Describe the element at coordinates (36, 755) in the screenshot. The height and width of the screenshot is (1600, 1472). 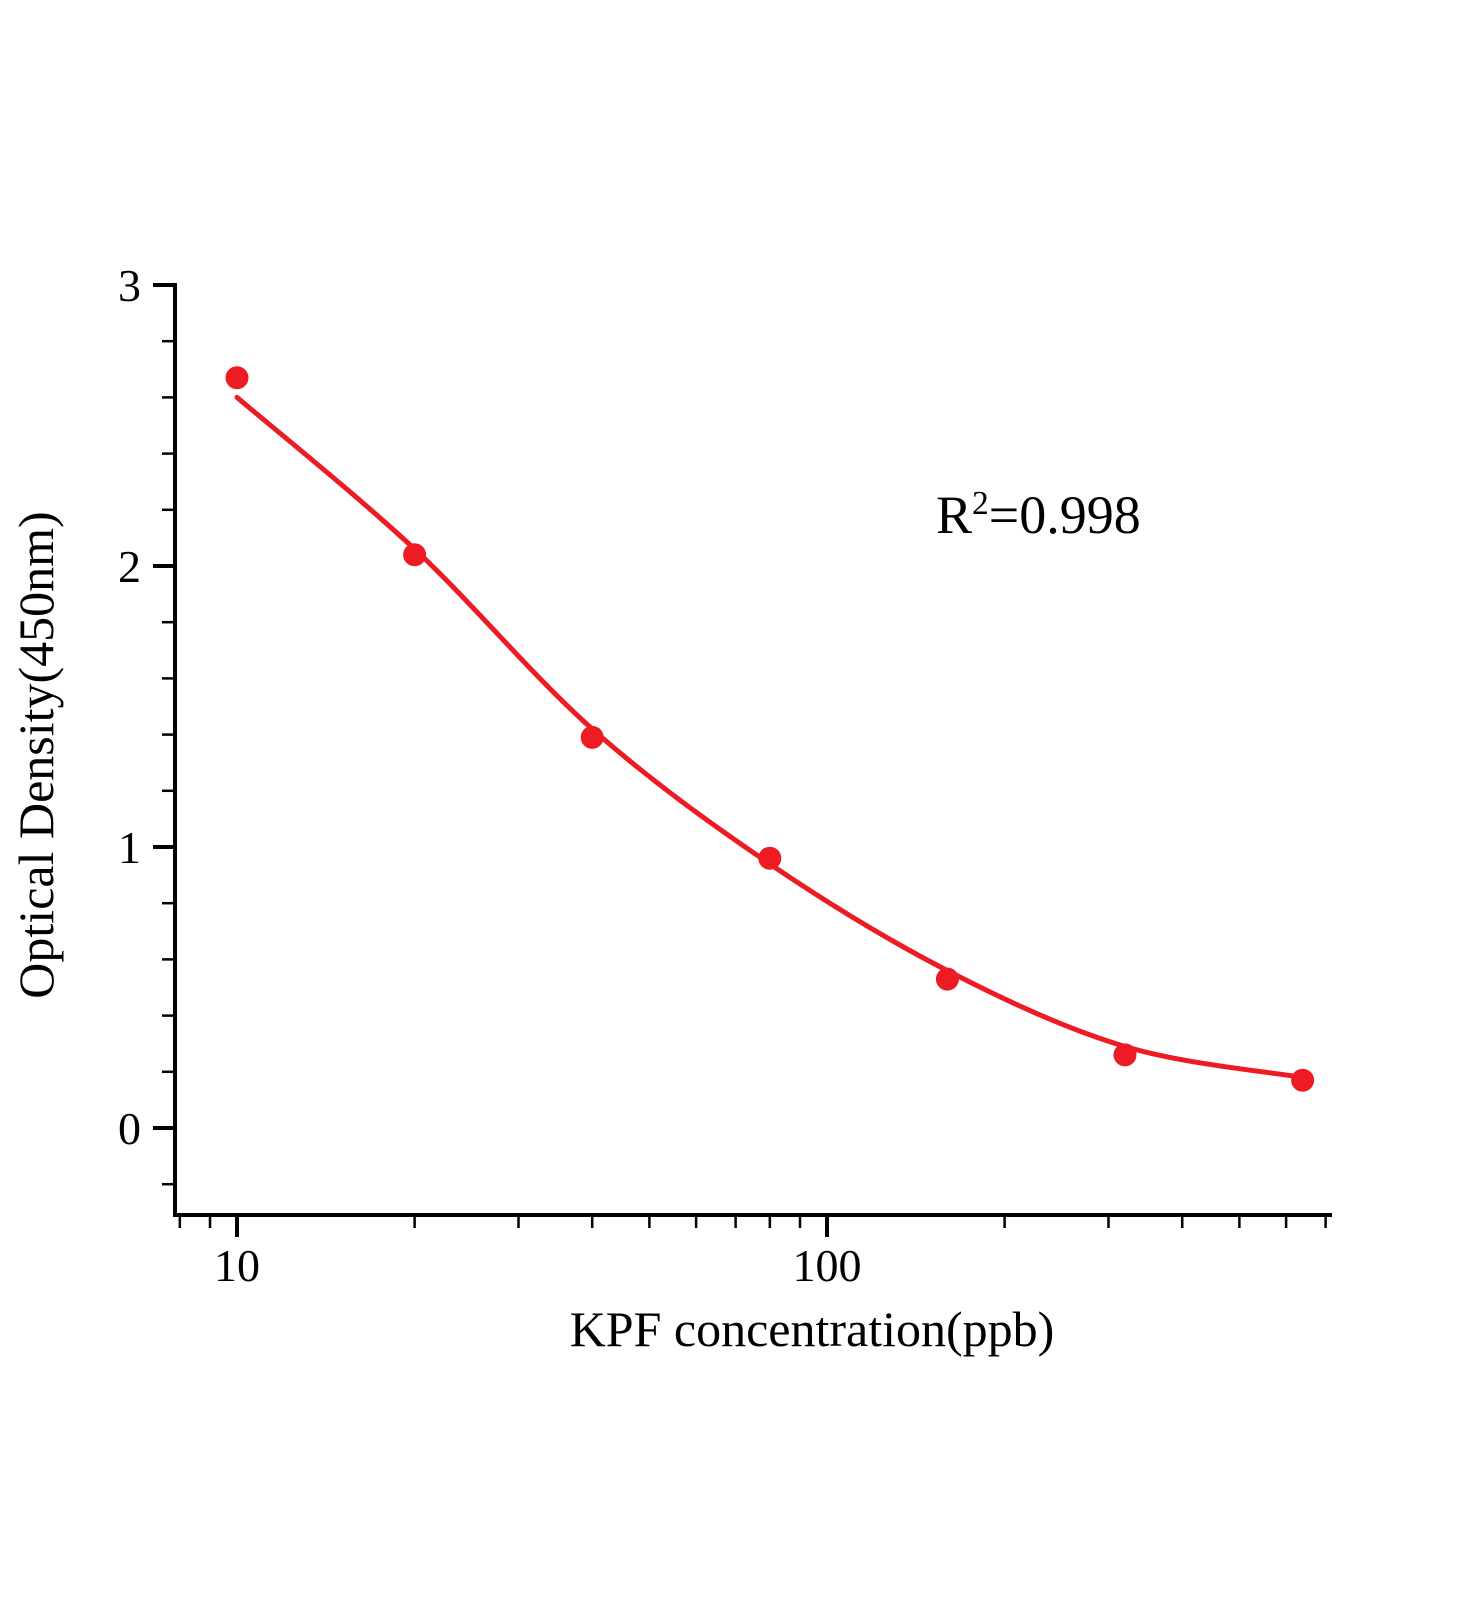
I see `y-axis-title: Optical Density(450nm)` at that location.